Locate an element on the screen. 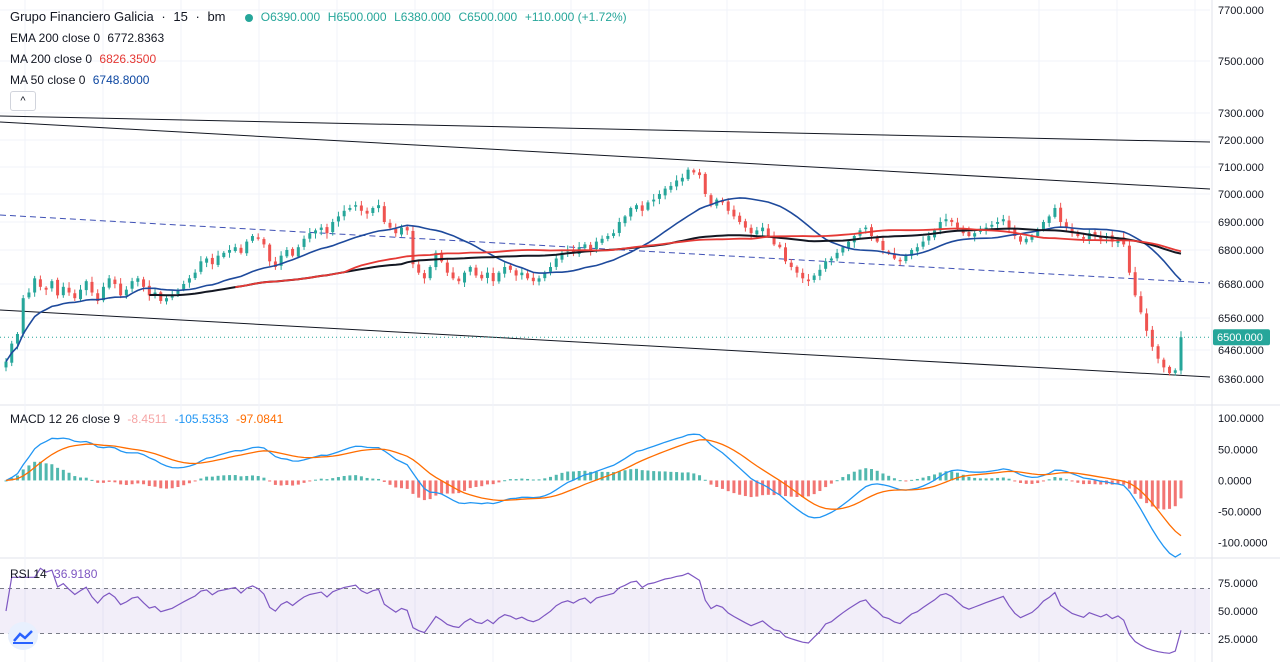 This screenshot has height=662, width=1280. price-tick-label: 6680.000 is located at coordinates (1241, 285).